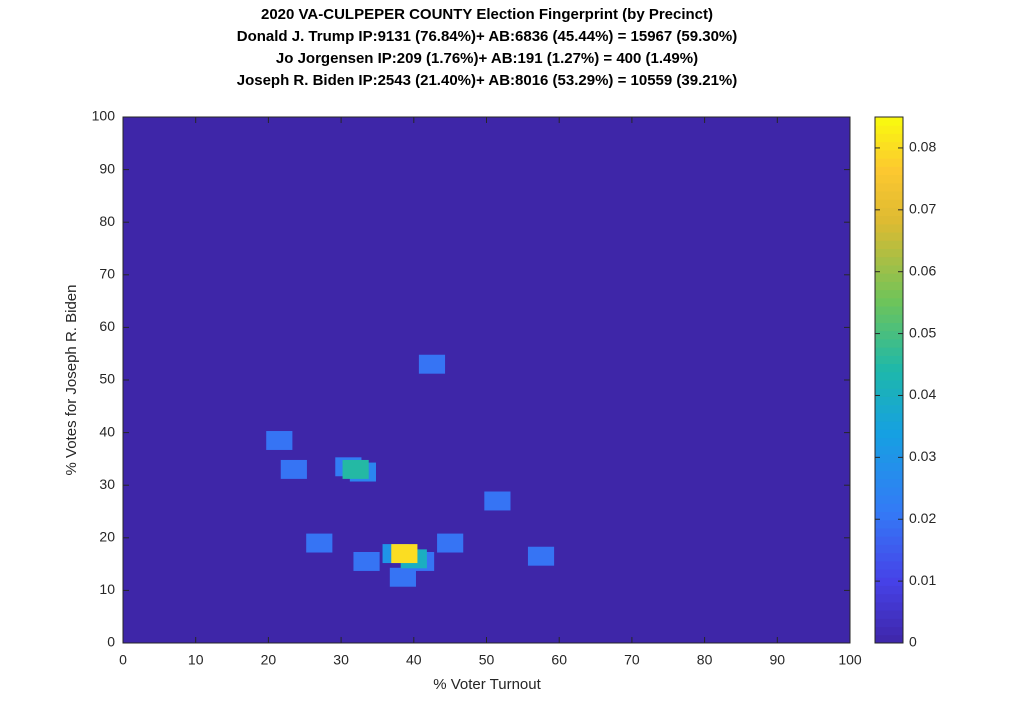 The height and width of the screenshot is (724, 1024). I want to click on colorbar-box, so click(889, 380).